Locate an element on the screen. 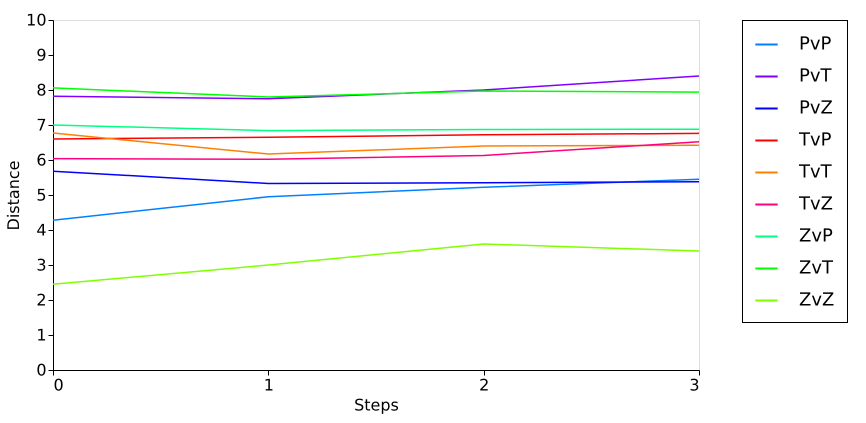  legend-label: ZvZ is located at coordinates (816, 300).